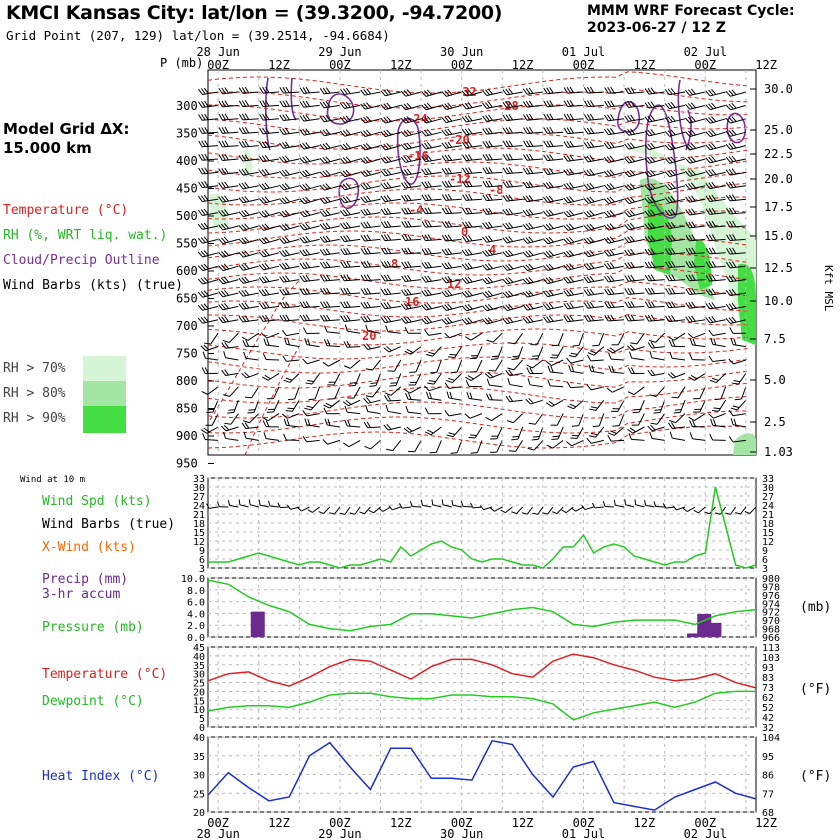 This screenshot has height=840, width=840. I want to click on pressure-tick-label: 700, so click(187, 326).